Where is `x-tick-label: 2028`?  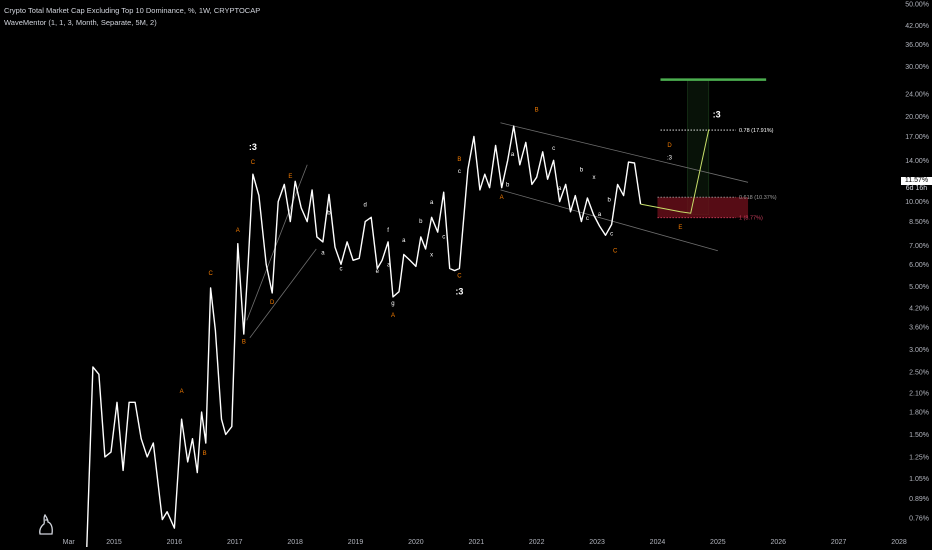
x-tick-label: 2028 is located at coordinates (899, 542).